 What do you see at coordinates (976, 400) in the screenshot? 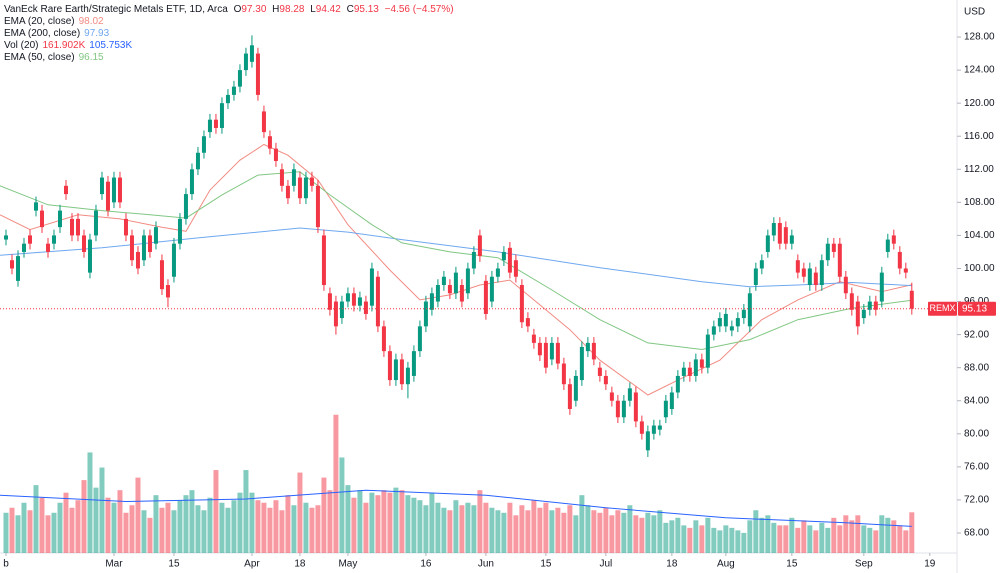
I see `y-tick-label: 84.00` at bounding box center [976, 400].